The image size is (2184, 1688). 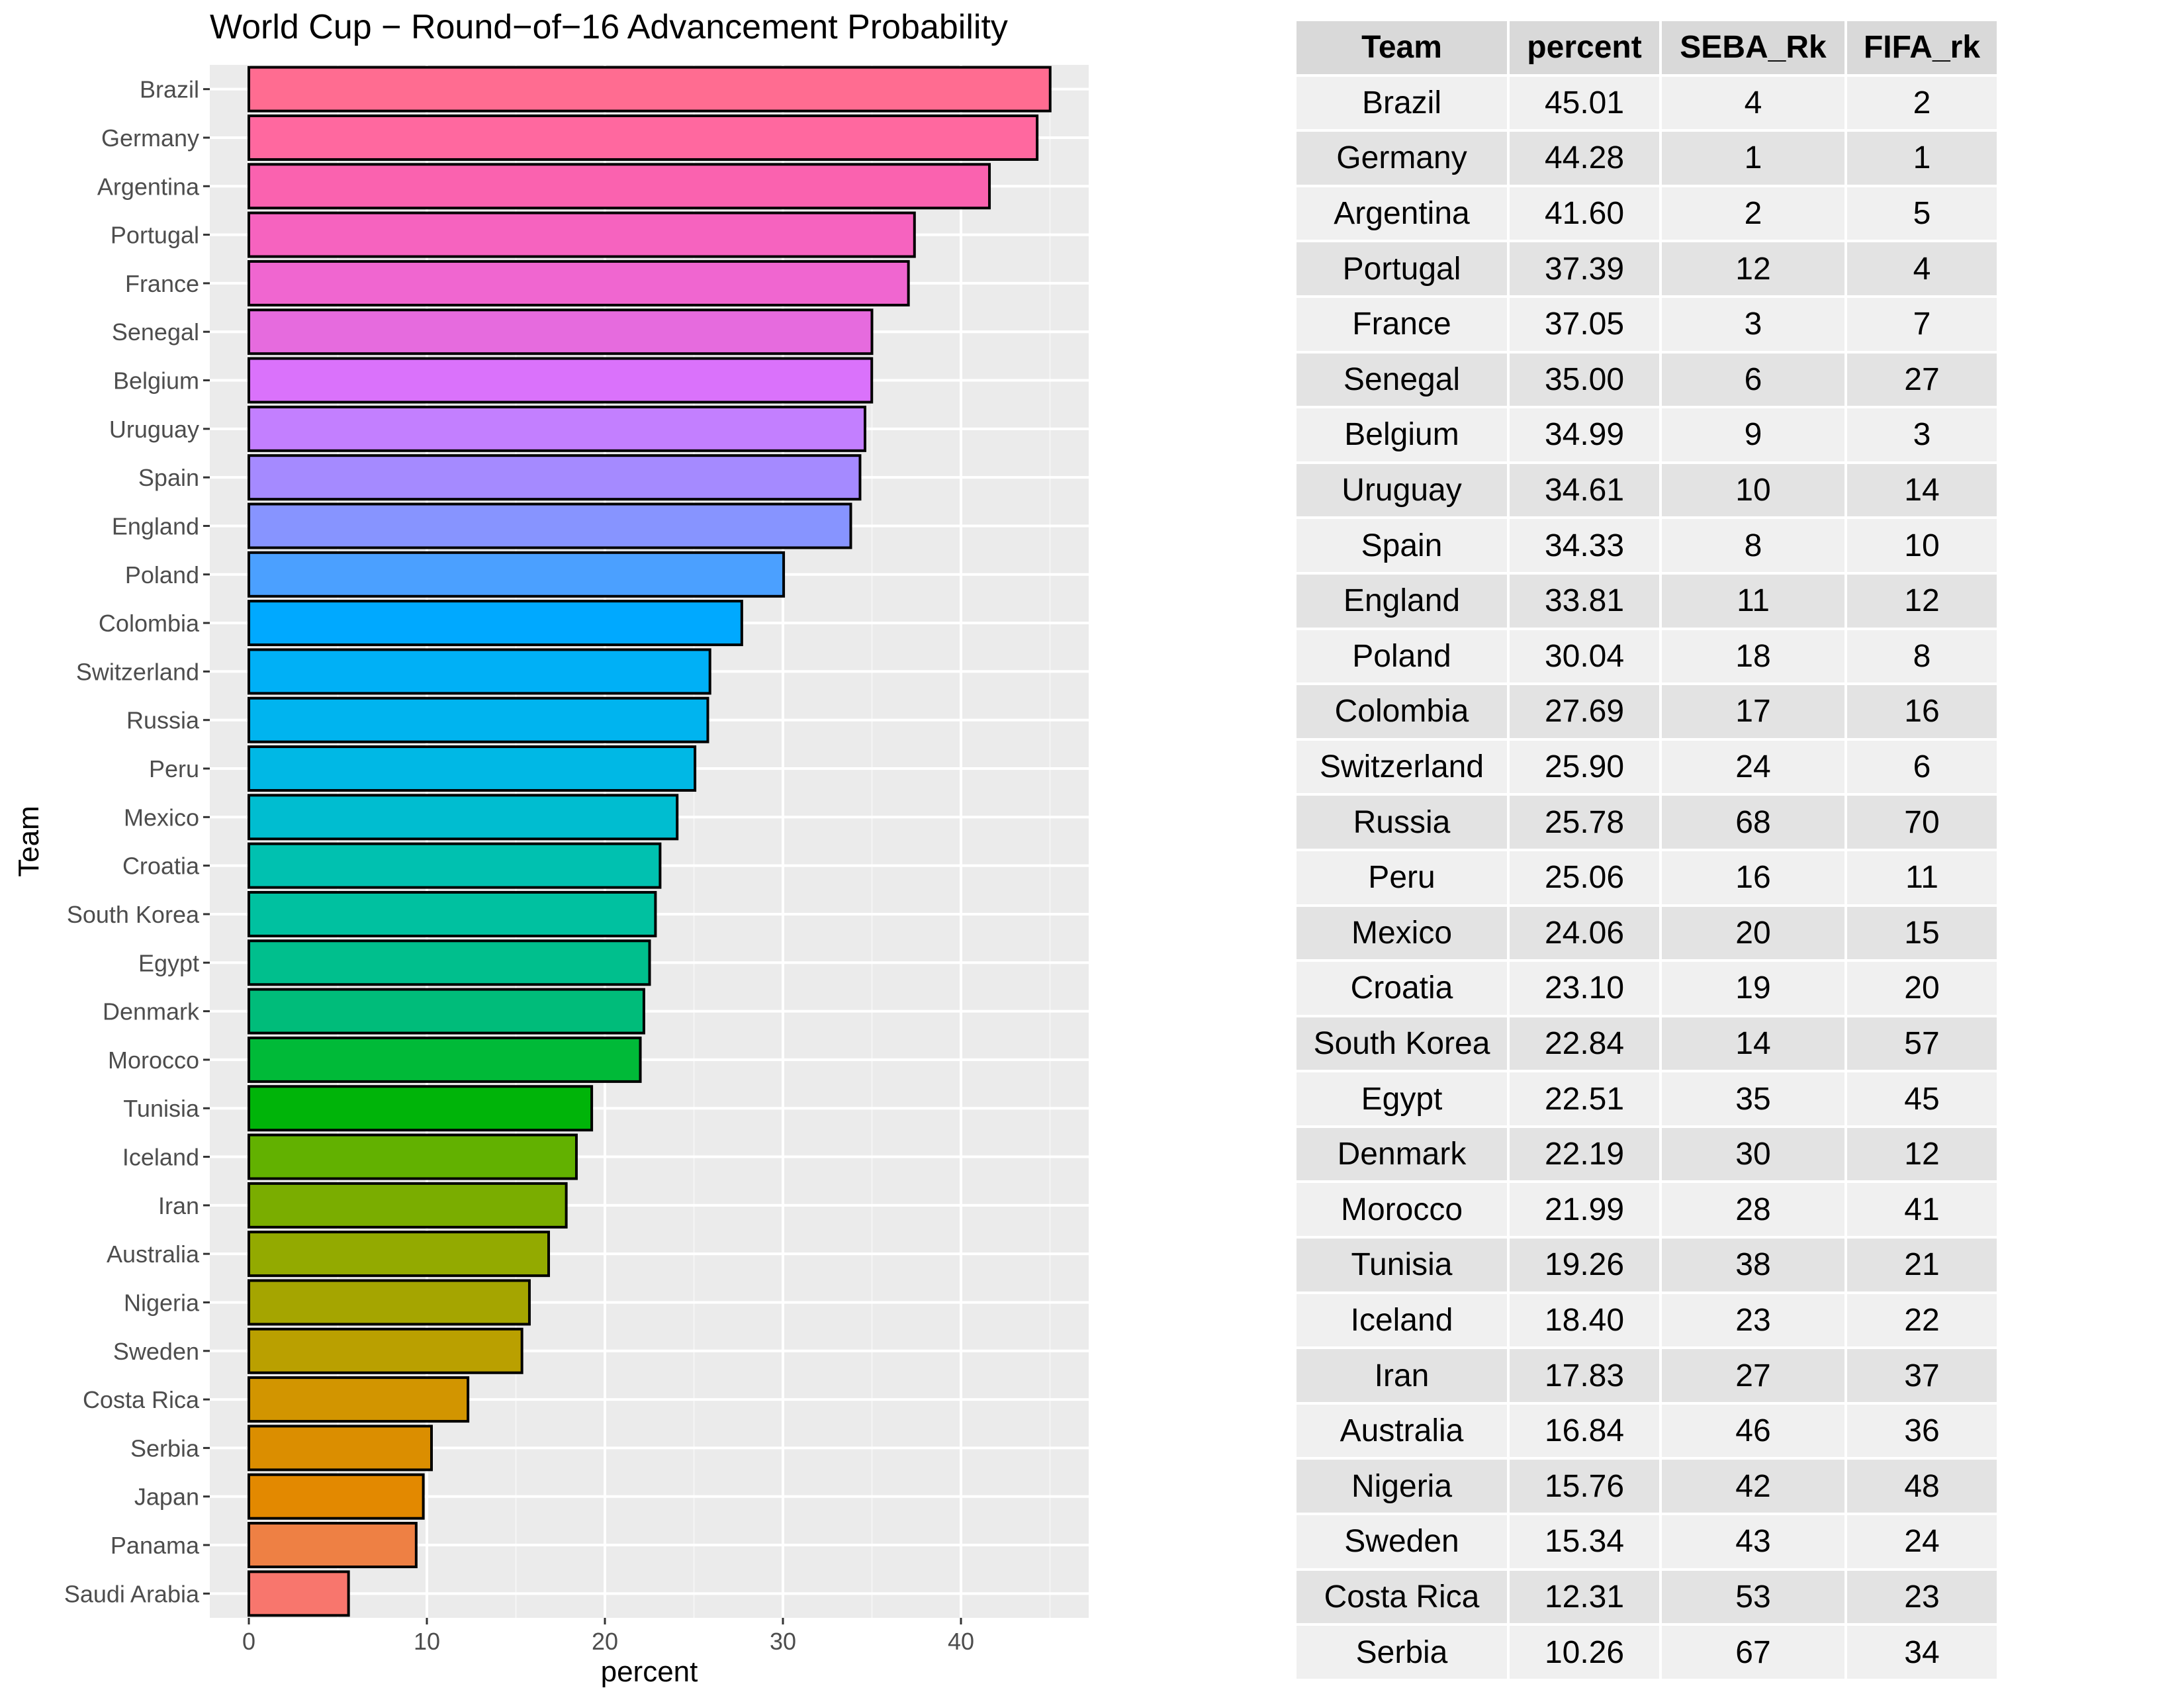 I want to click on table-row: Poland 30.04 18 8, so click(x=1647, y=656).